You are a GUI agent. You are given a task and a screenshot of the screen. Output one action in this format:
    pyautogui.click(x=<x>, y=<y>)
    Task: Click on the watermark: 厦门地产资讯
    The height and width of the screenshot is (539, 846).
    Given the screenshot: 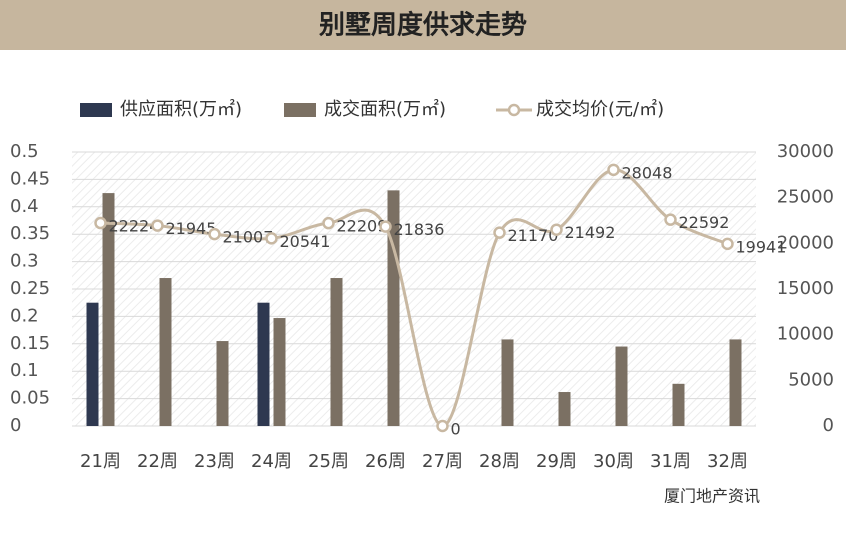 What is the action you would take?
    pyautogui.click(x=712, y=496)
    